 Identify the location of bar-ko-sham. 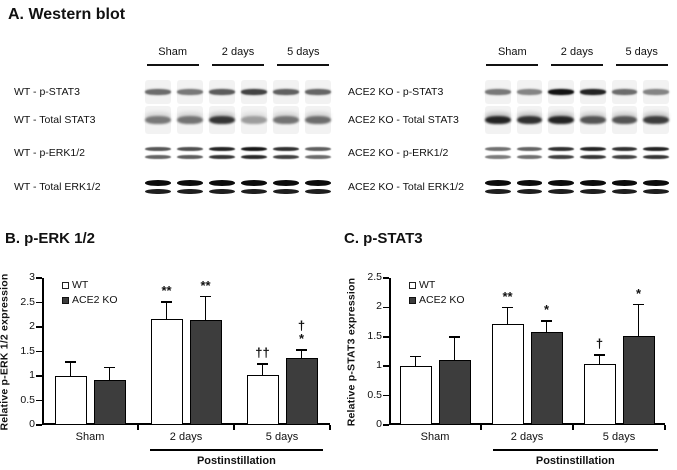
(454, 392).